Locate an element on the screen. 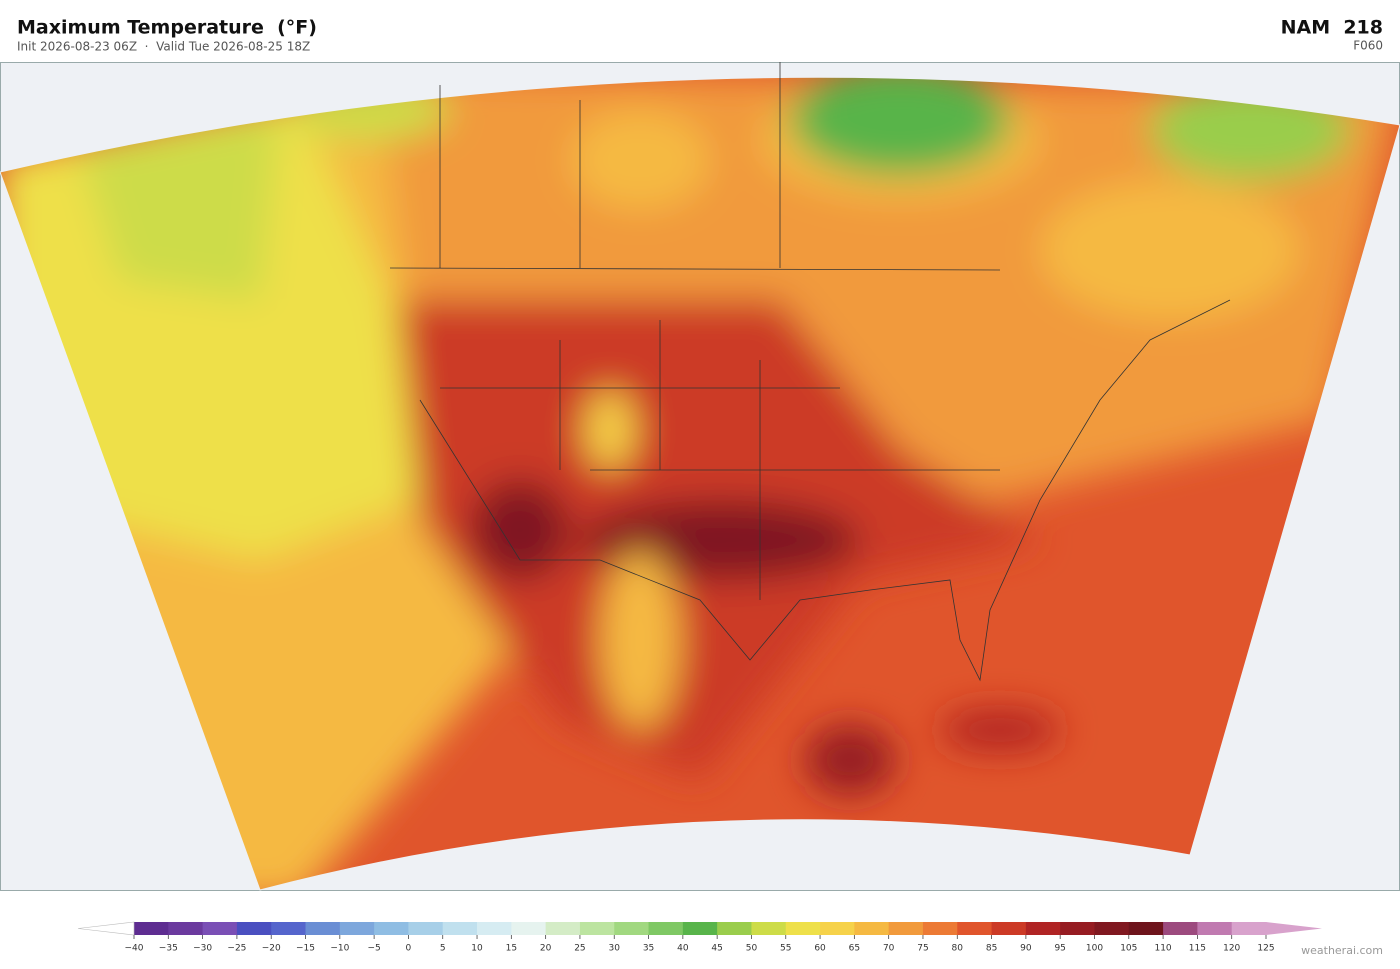  colorbar-tick-label: 95 is located at coordinates (1059, 949).